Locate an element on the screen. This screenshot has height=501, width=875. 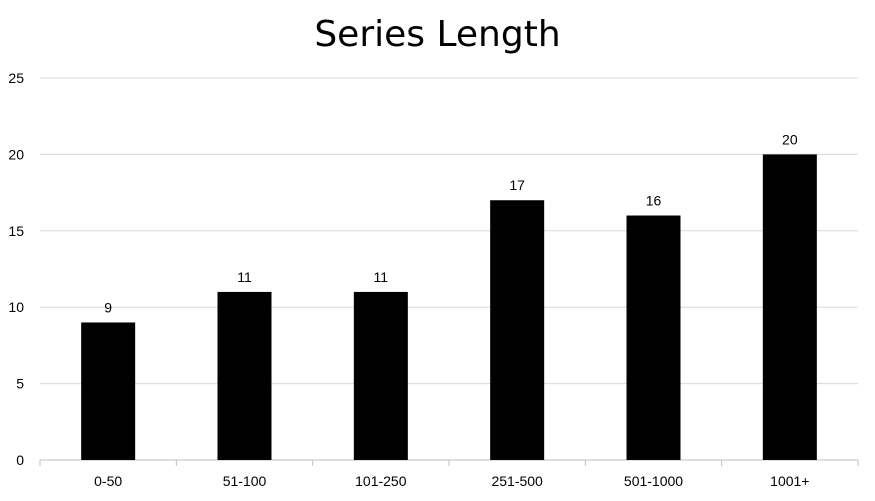
y-tick-label: 25 is located at coordinates (16, 78).